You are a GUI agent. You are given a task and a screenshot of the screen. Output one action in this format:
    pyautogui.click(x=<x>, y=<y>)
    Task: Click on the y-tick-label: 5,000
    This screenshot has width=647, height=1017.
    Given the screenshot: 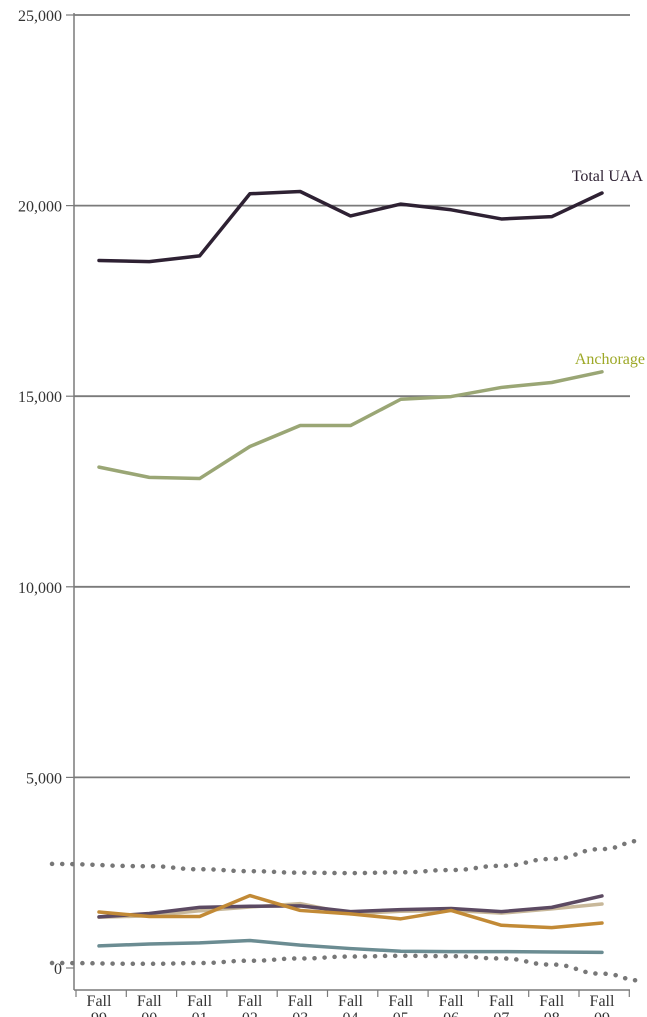 What is the action you would take?
    pyautogui.click(x=44, y=778)
    